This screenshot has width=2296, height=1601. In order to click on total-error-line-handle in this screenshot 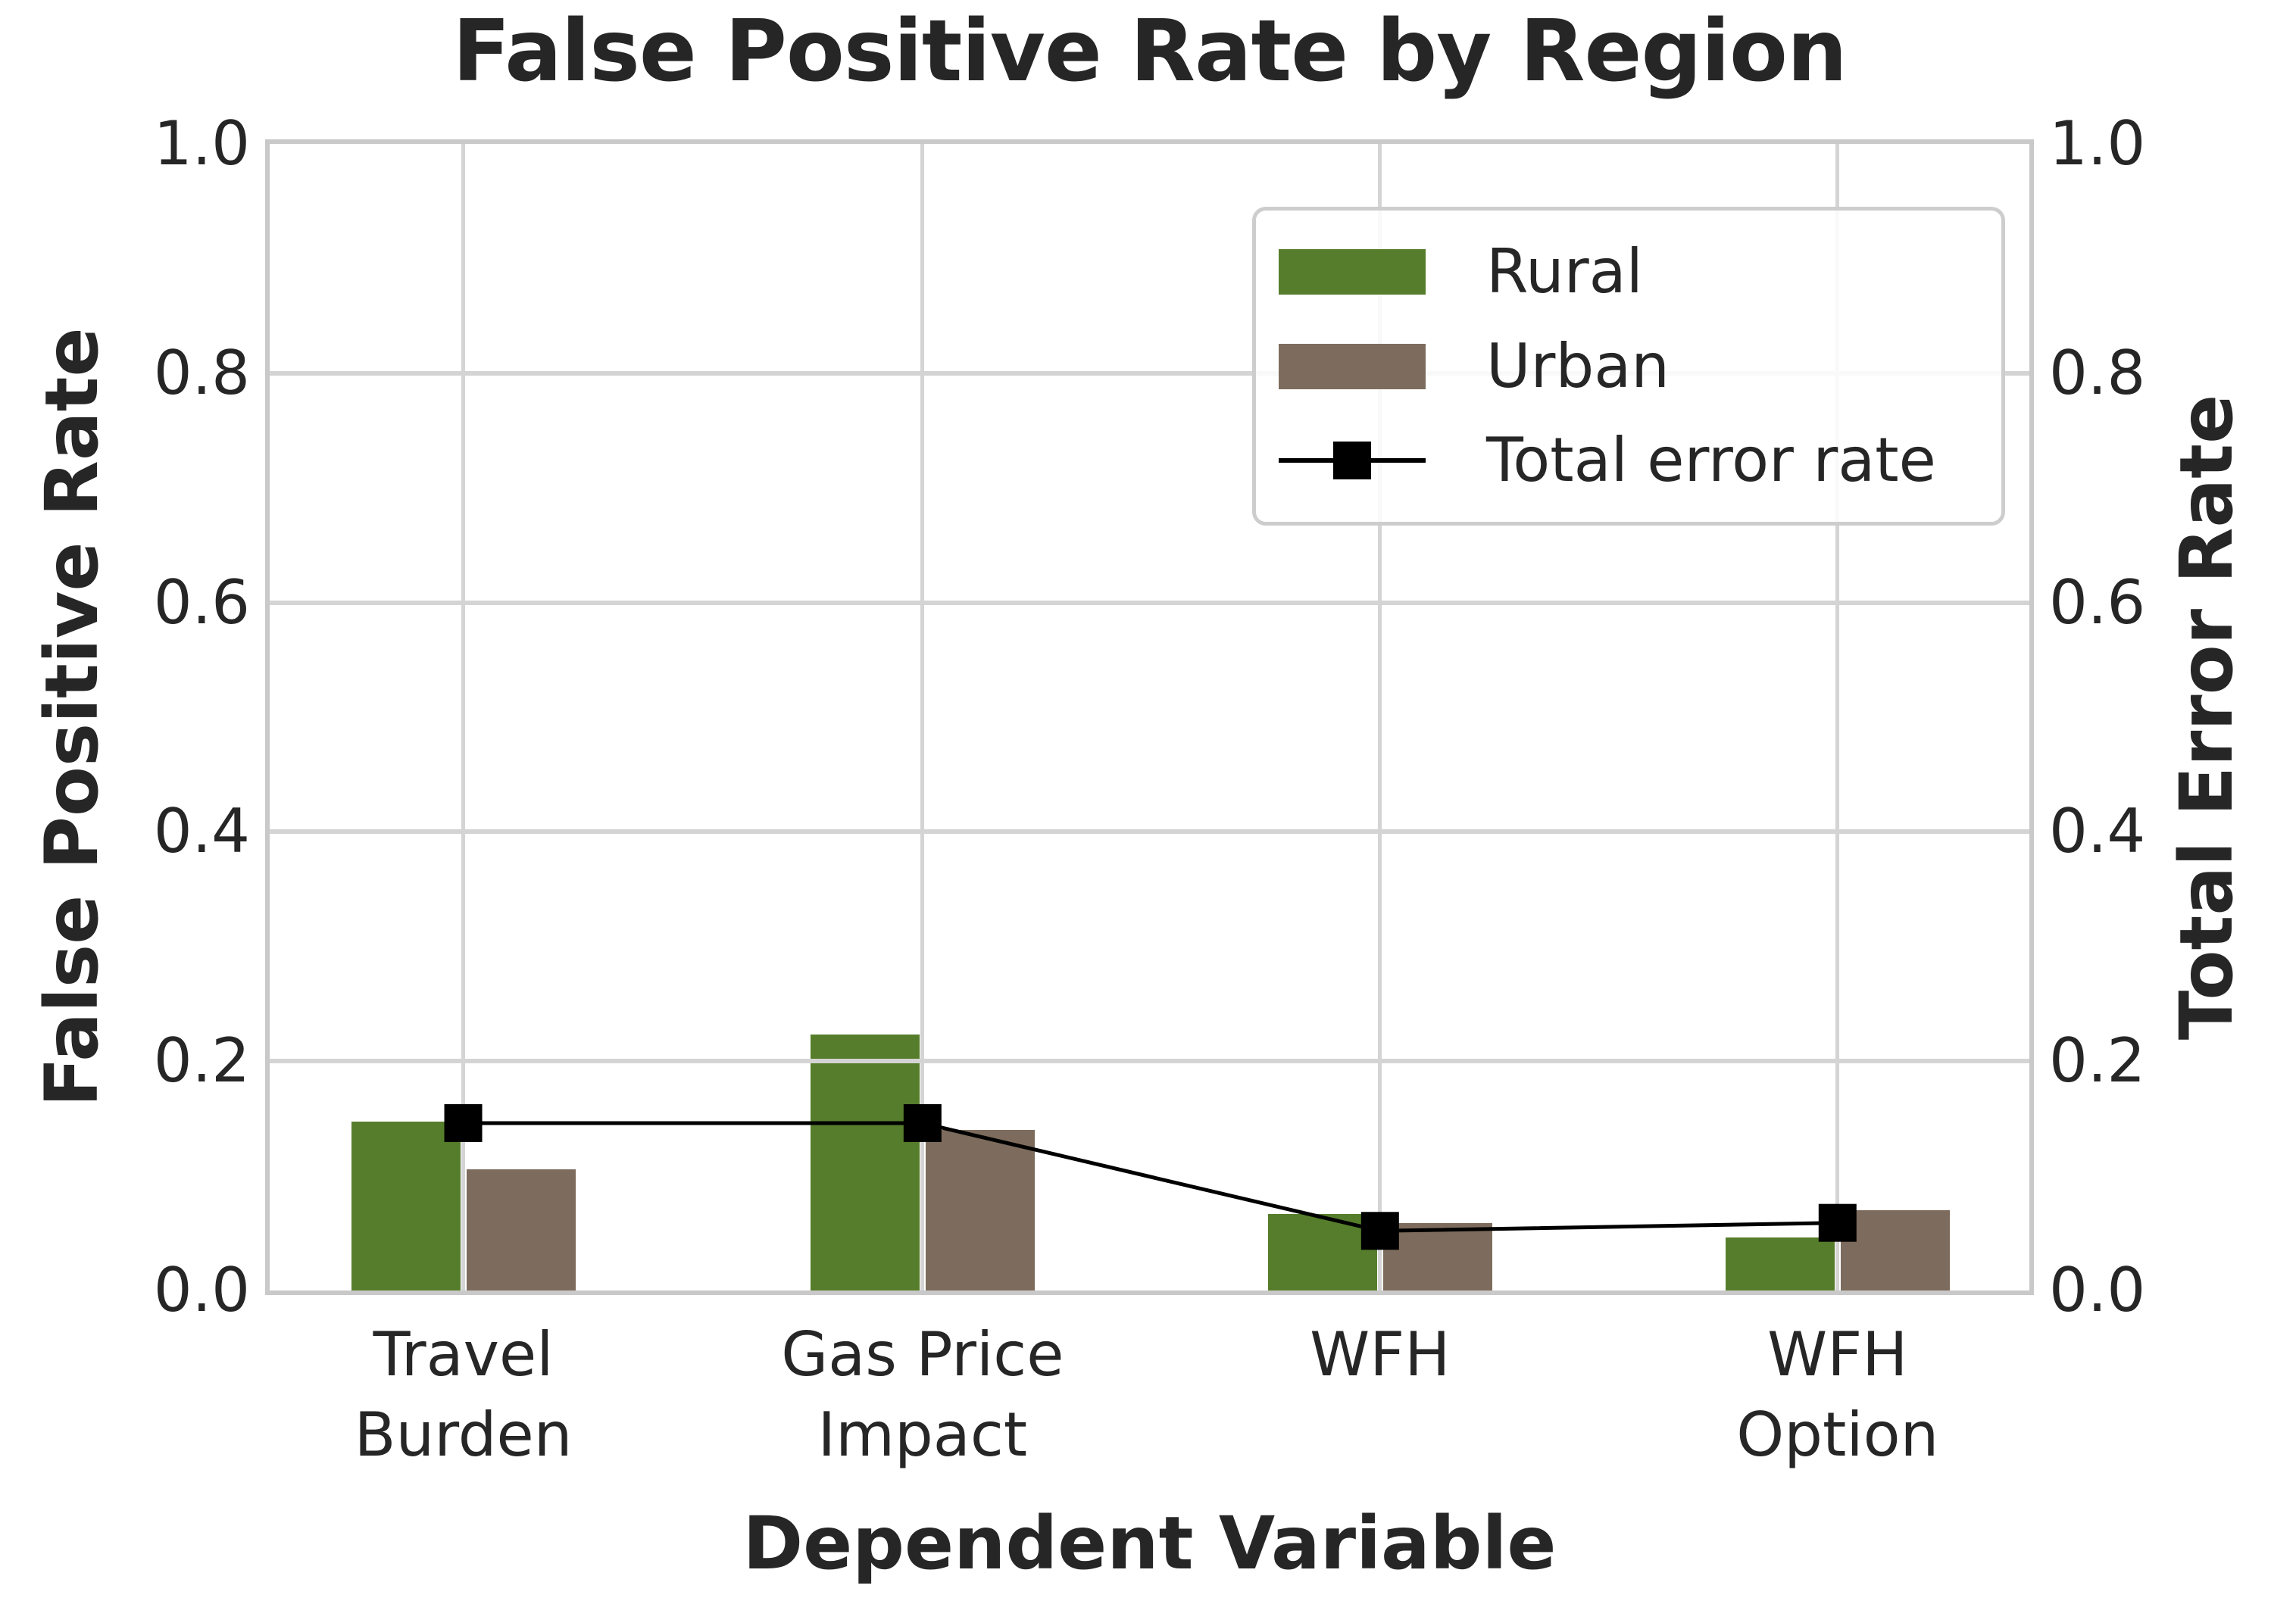, I will do `click(1352, 460)`.